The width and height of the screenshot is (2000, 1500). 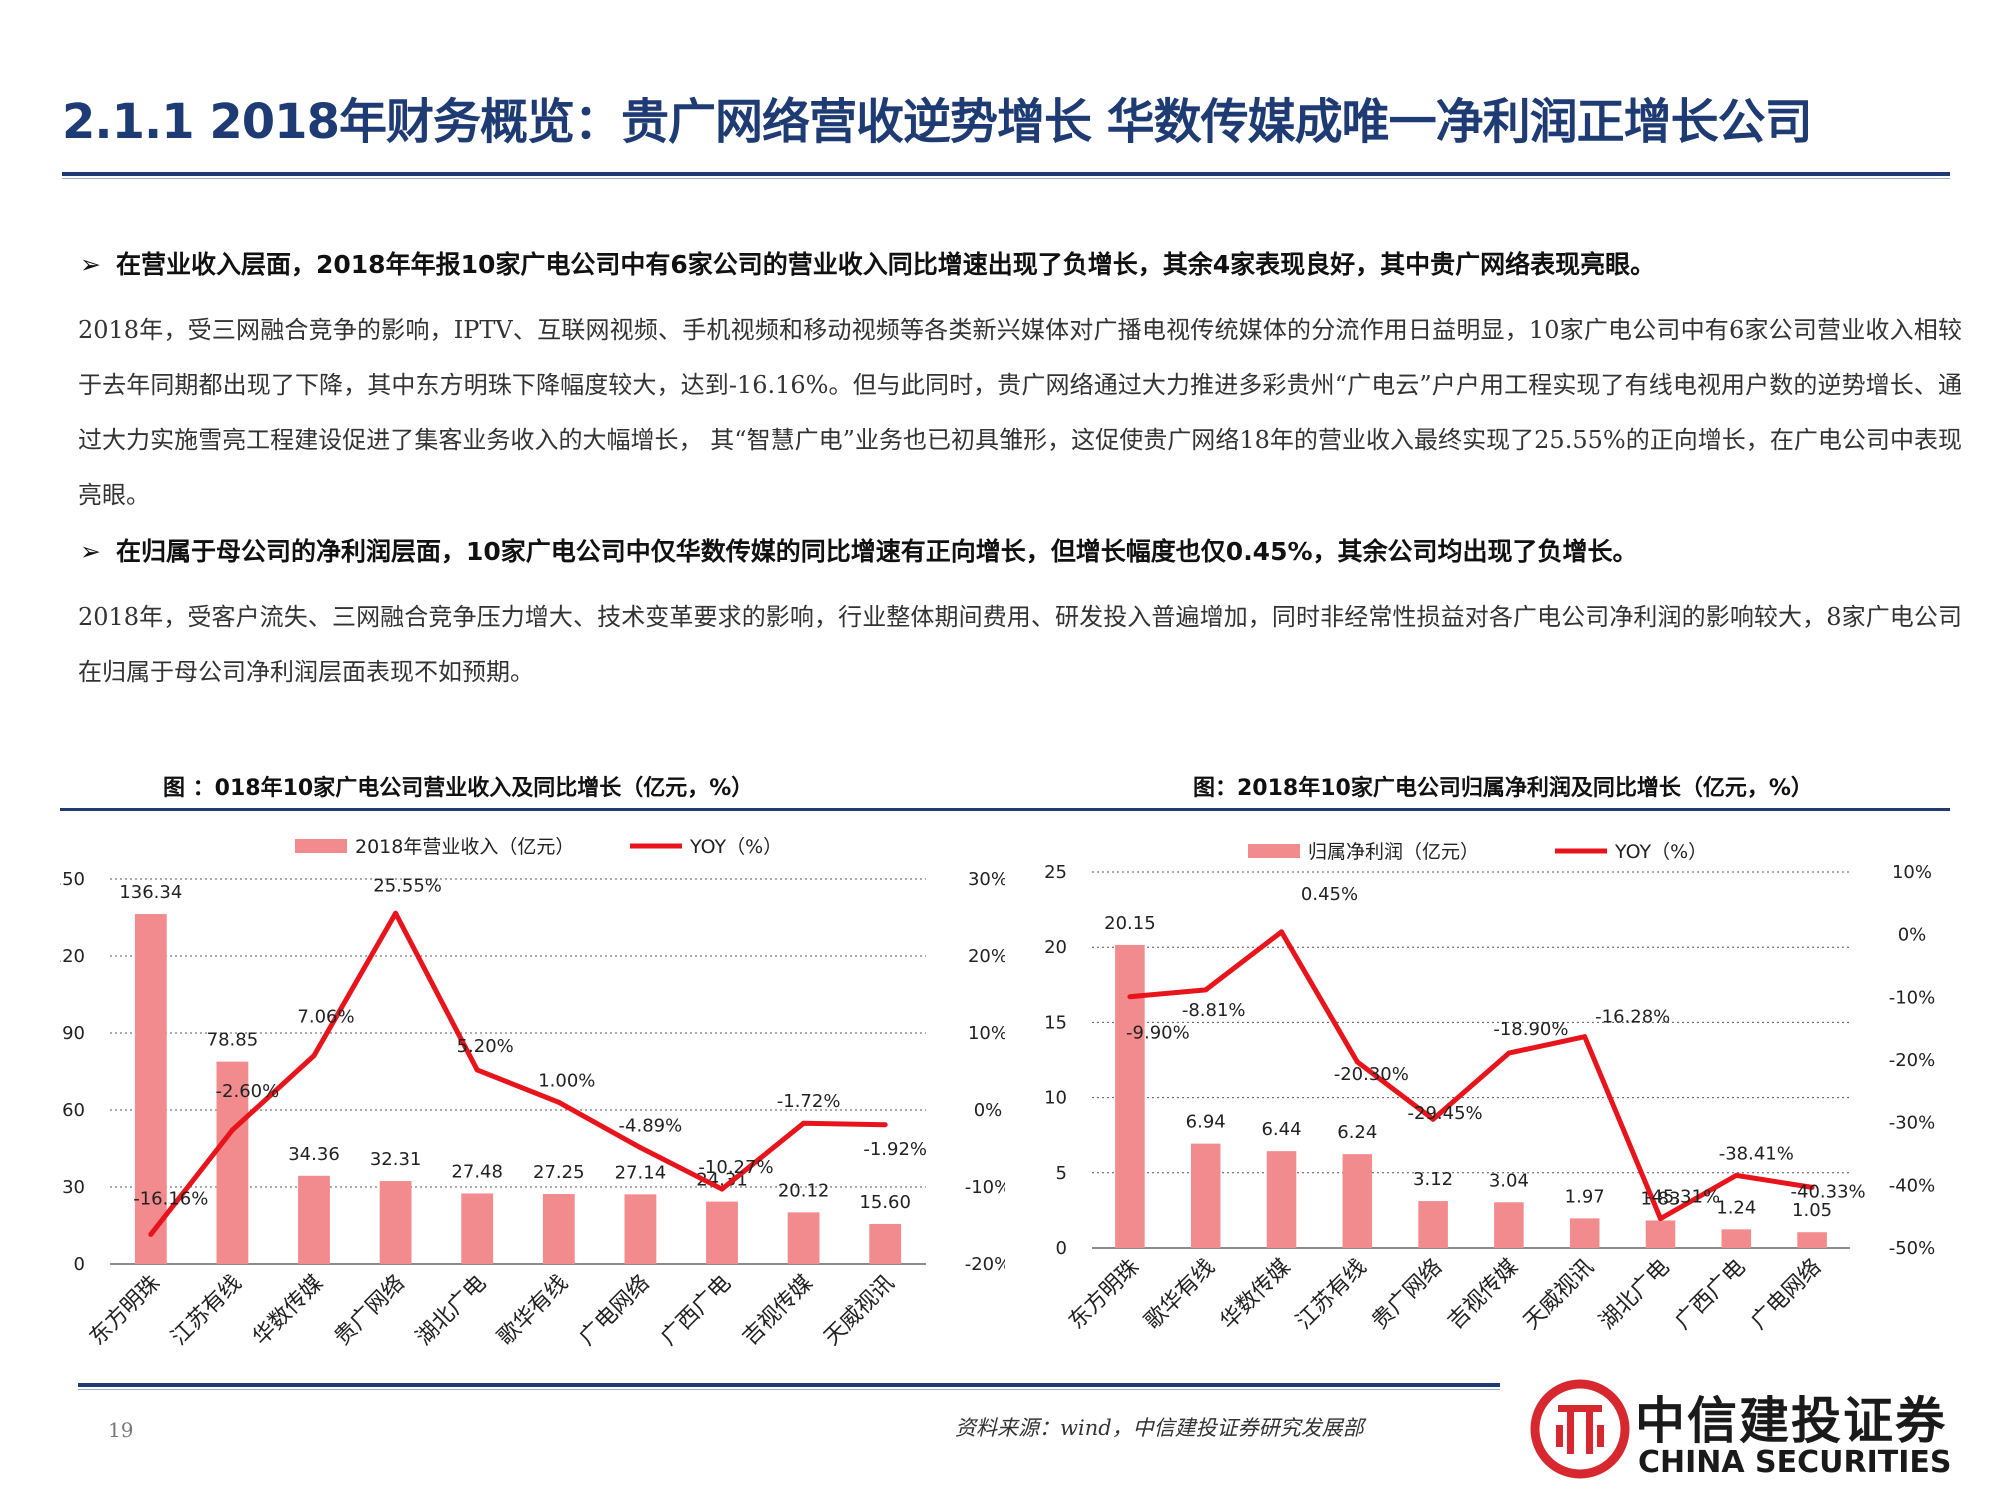 What do you see at coordinates (73, 1110) in the screenshot?
I see `left-axis-tick-label: 60` at bounding box center [73, 1110].